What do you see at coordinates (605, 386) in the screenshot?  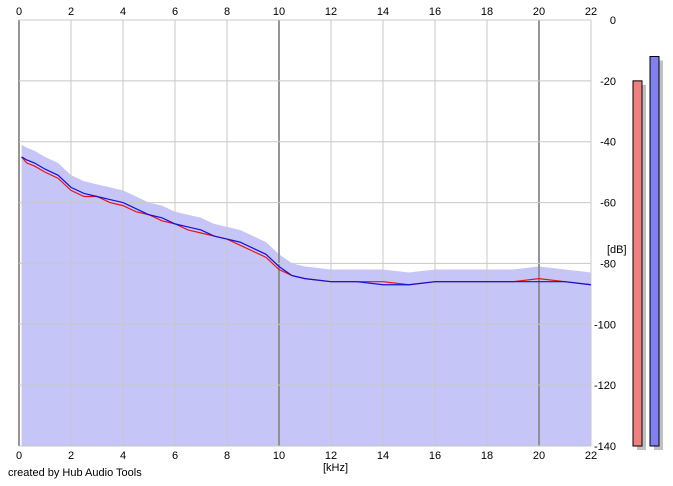 I see `y-tick-label: -120` at bounding box center [605, 386].